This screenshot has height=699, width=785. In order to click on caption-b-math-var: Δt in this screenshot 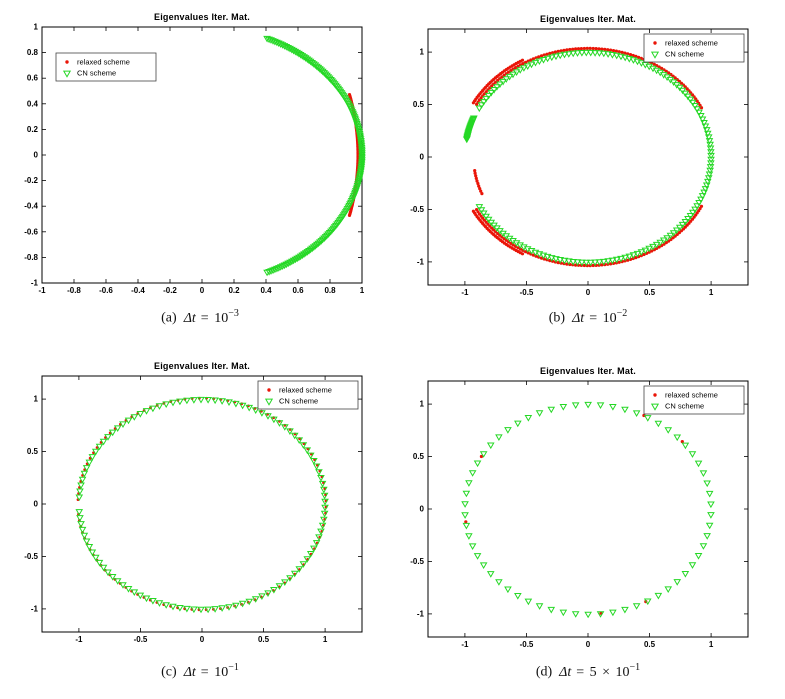, I will do `click(578, 318)`.